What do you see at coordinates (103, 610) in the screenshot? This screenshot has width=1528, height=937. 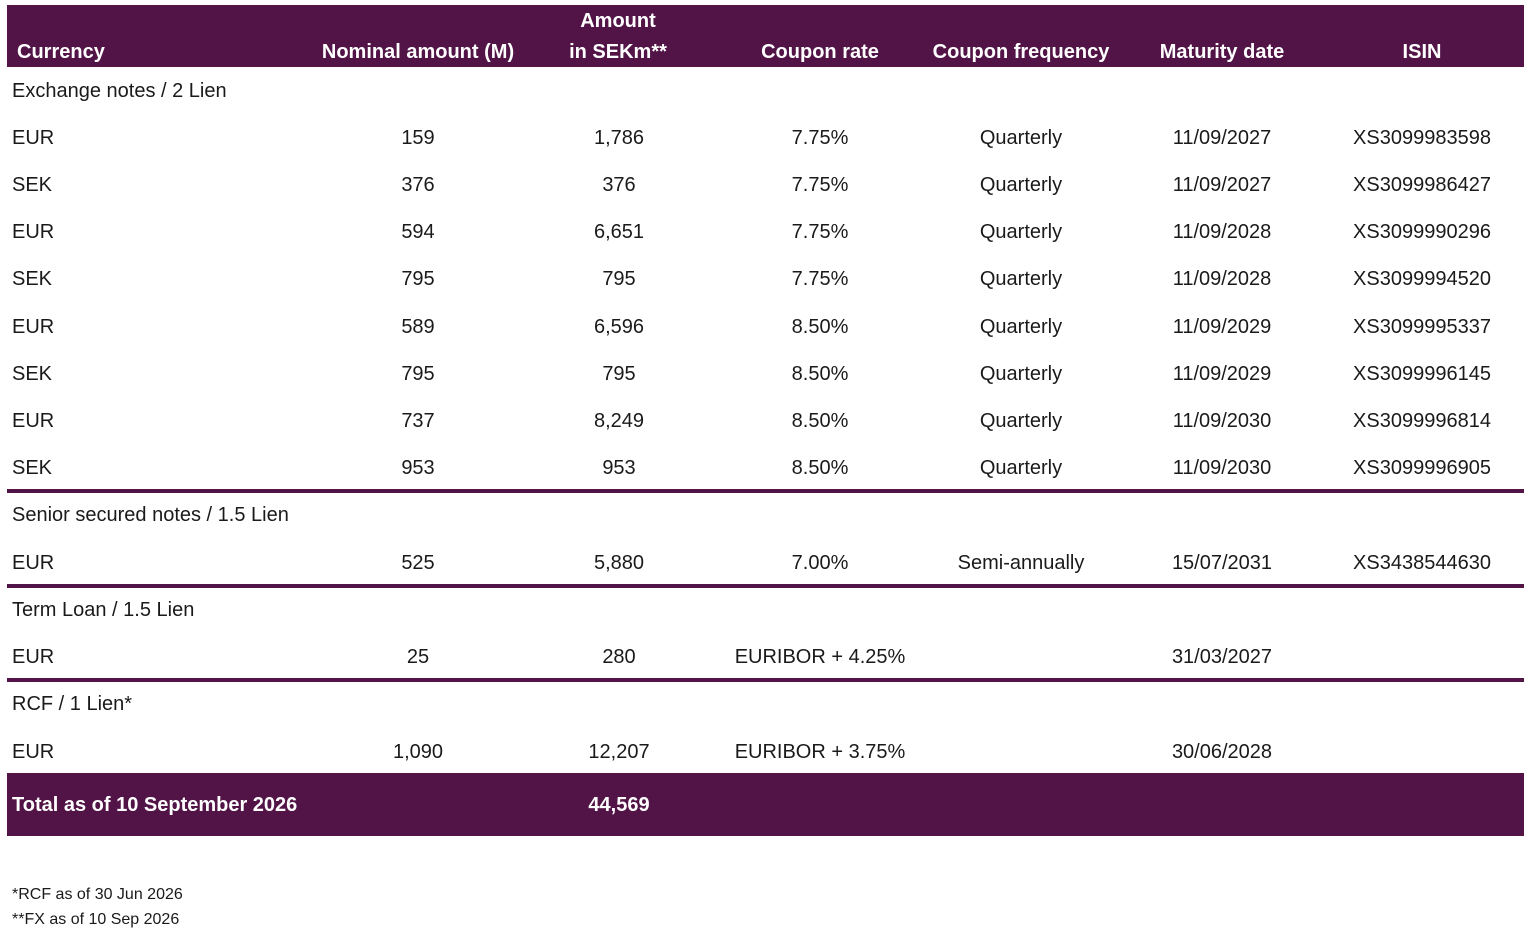 I see `section-title: Term Loan / 1.5 Lien` at bounding box center [103, 610].